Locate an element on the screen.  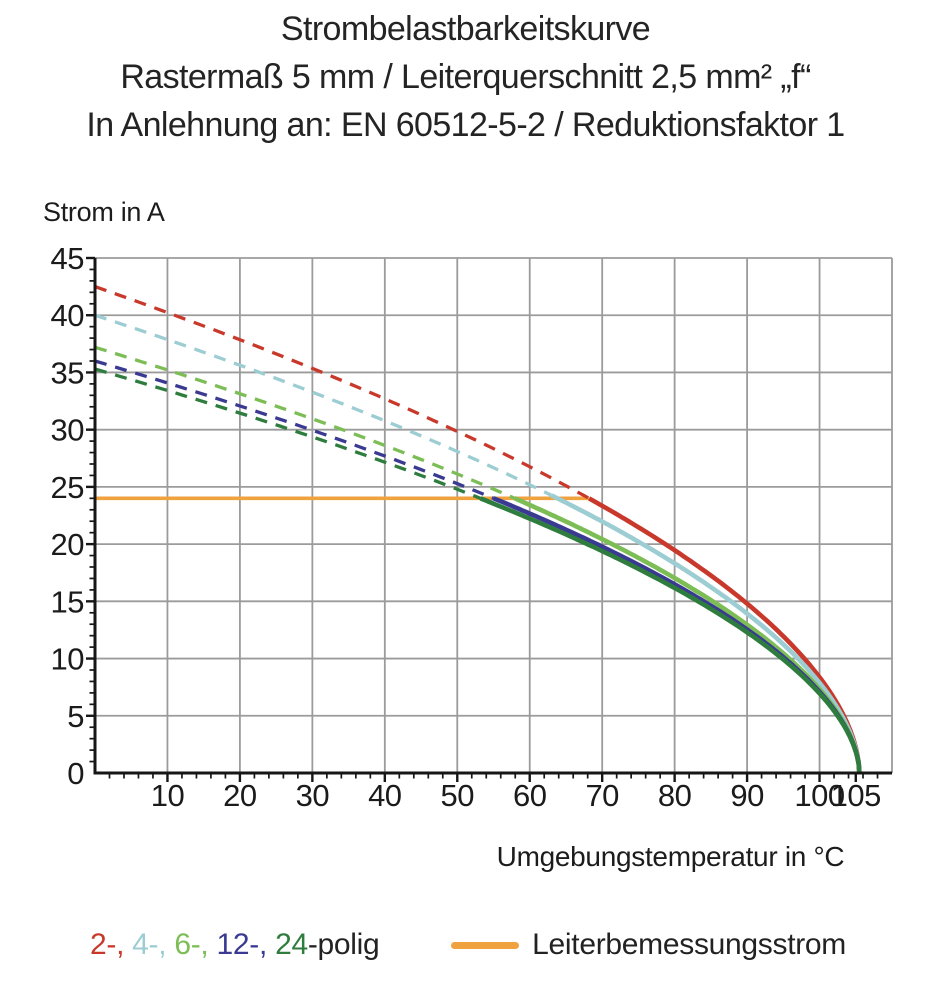
x-axis-title-wrap: Umgebungstemperatur in °C is located at coordinates (465, 857).